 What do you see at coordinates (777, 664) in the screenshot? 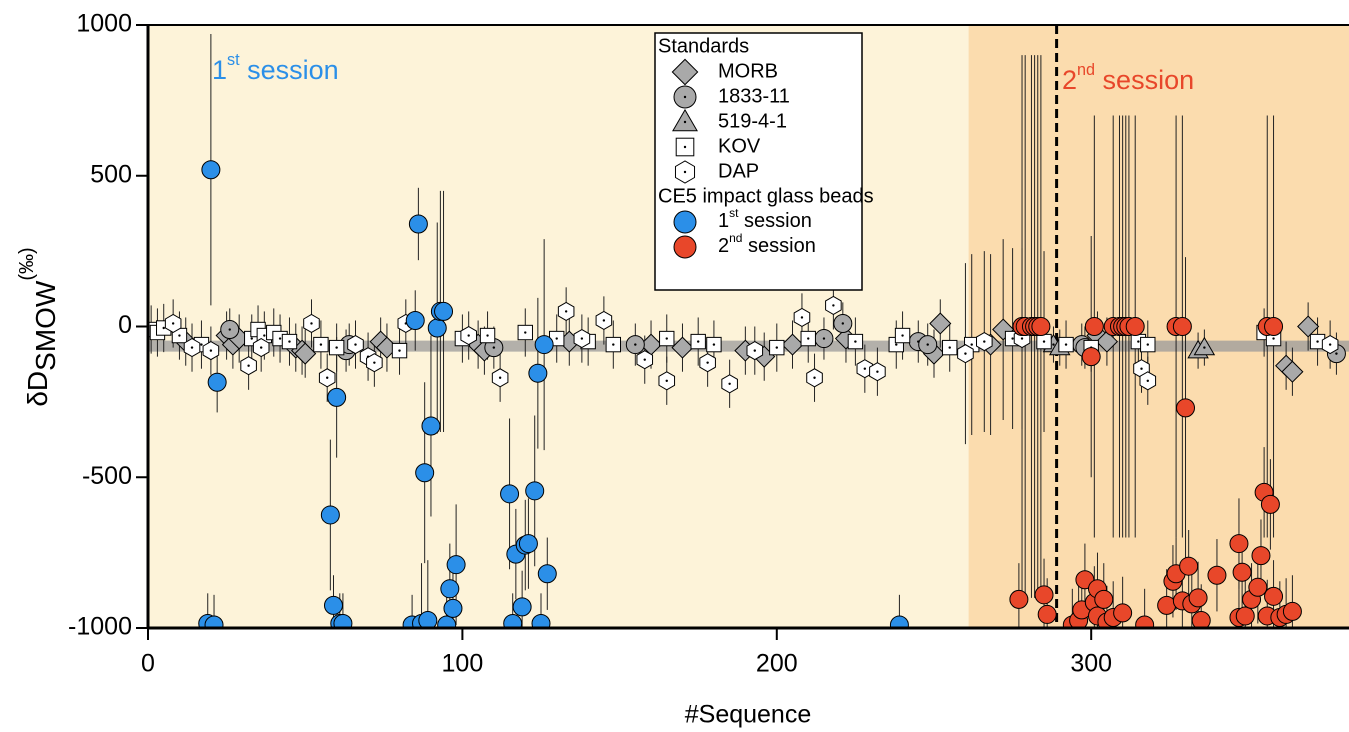
I see `x-tick-label: 200` at bounding box center [777, 664].